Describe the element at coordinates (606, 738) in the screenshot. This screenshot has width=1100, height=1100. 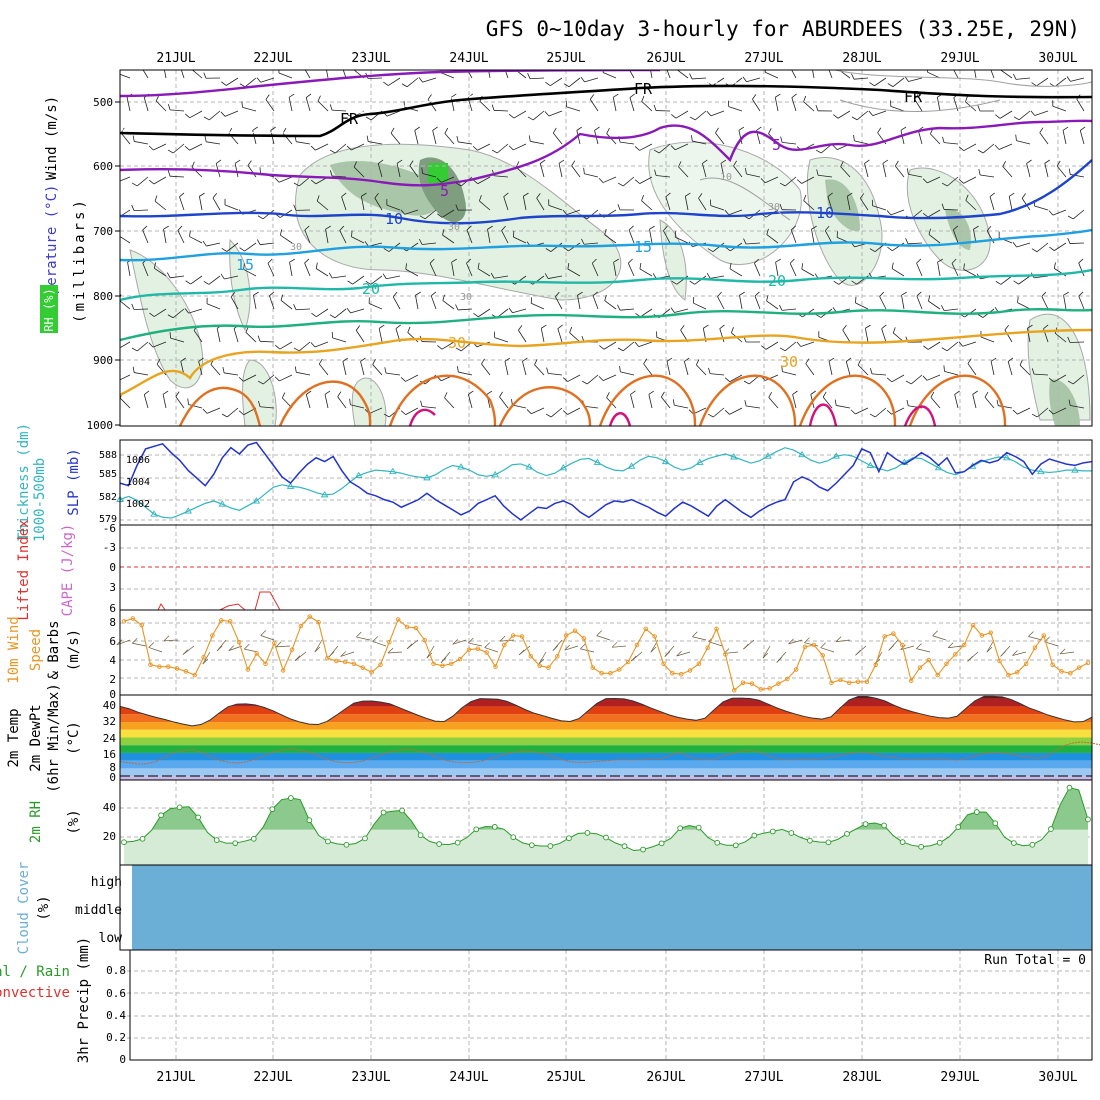
I see `temperature-bands` at that location.